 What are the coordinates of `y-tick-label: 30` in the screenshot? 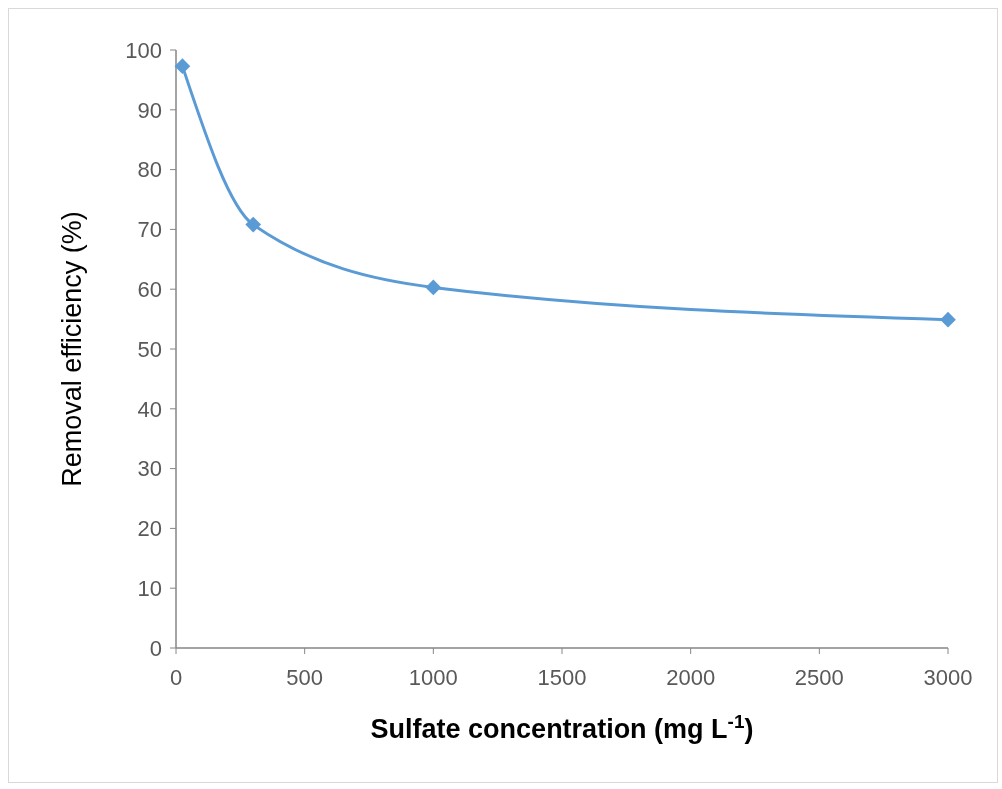 It's located at (149, 469).